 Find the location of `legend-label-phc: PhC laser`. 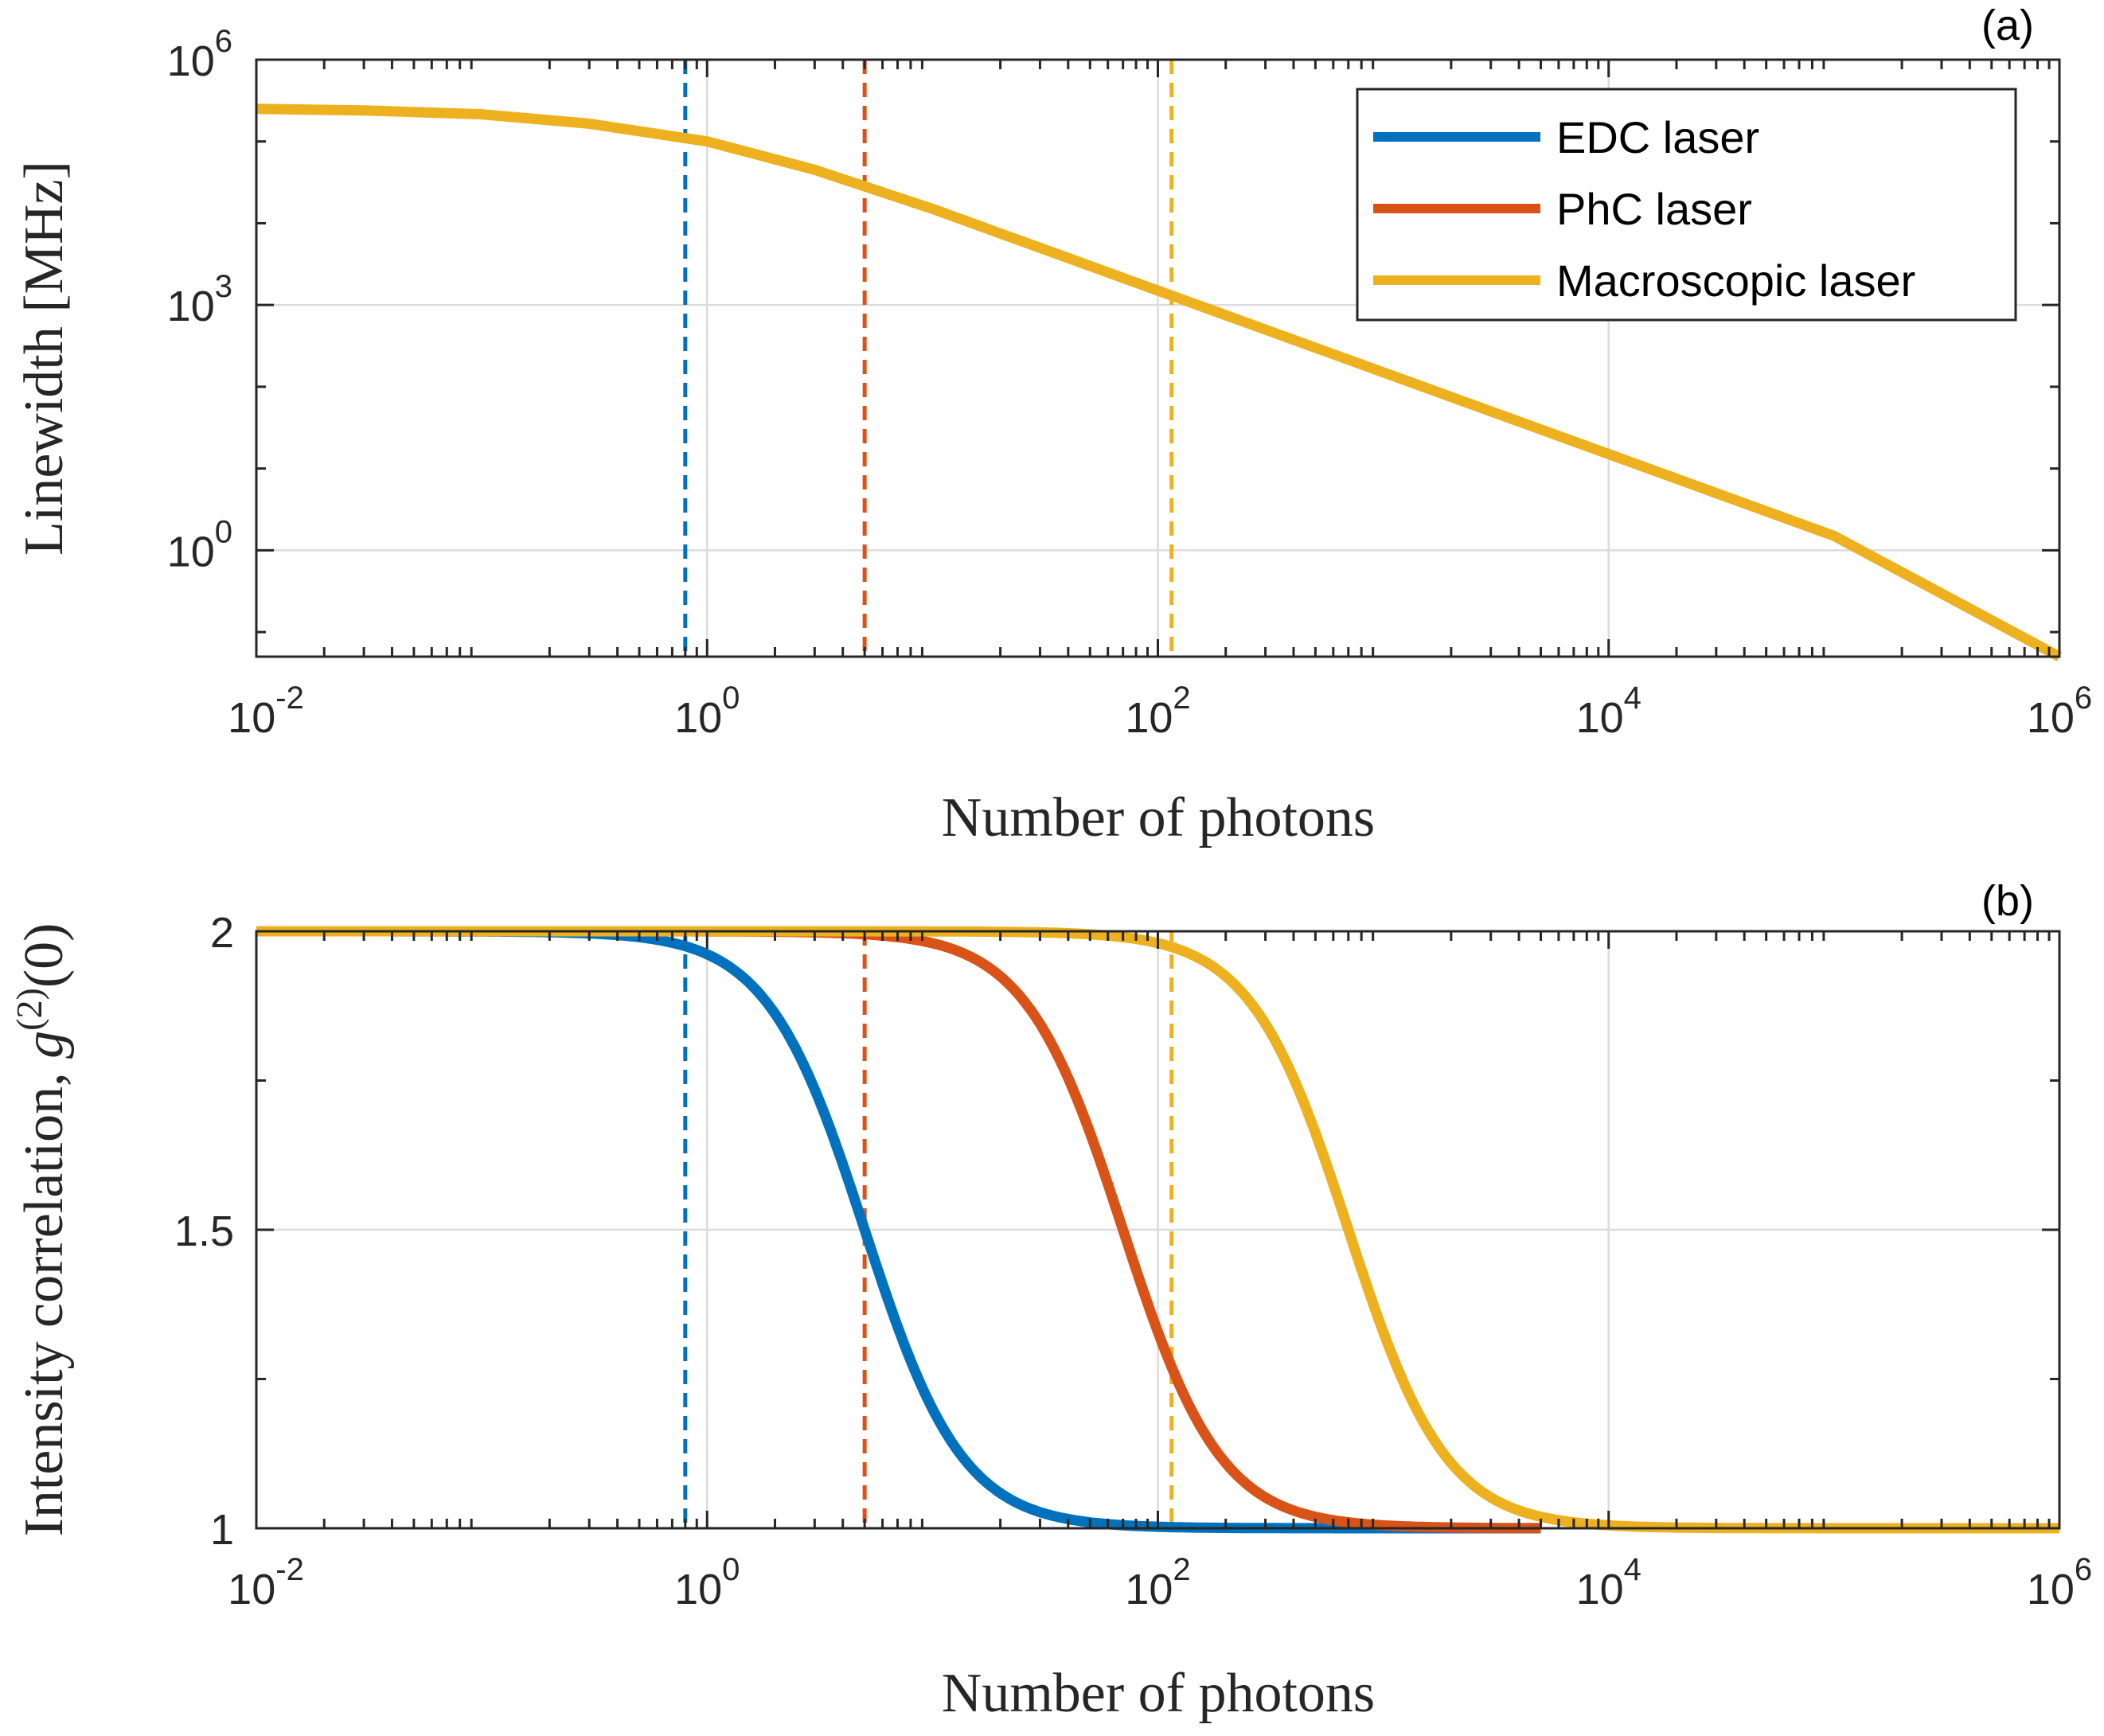

legend-label-phc: PhC laser is located at coordinates (1654, 209).